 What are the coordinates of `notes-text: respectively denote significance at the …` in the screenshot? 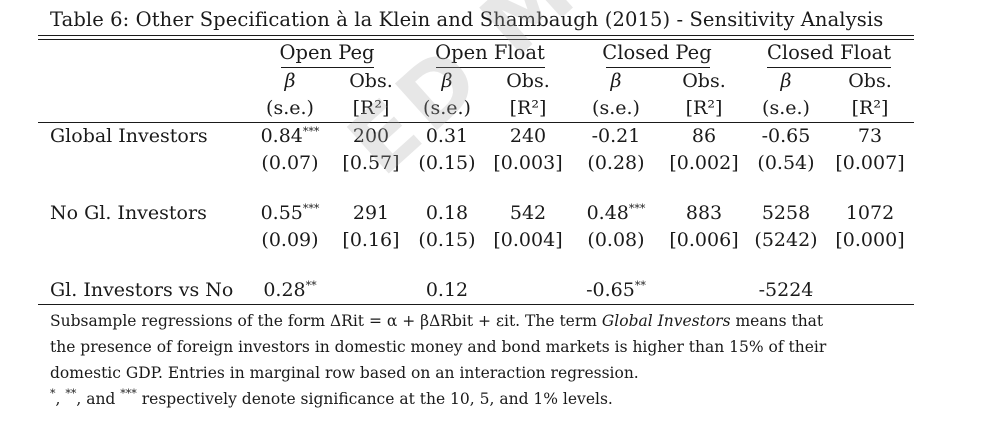 It's located at (377, 399).